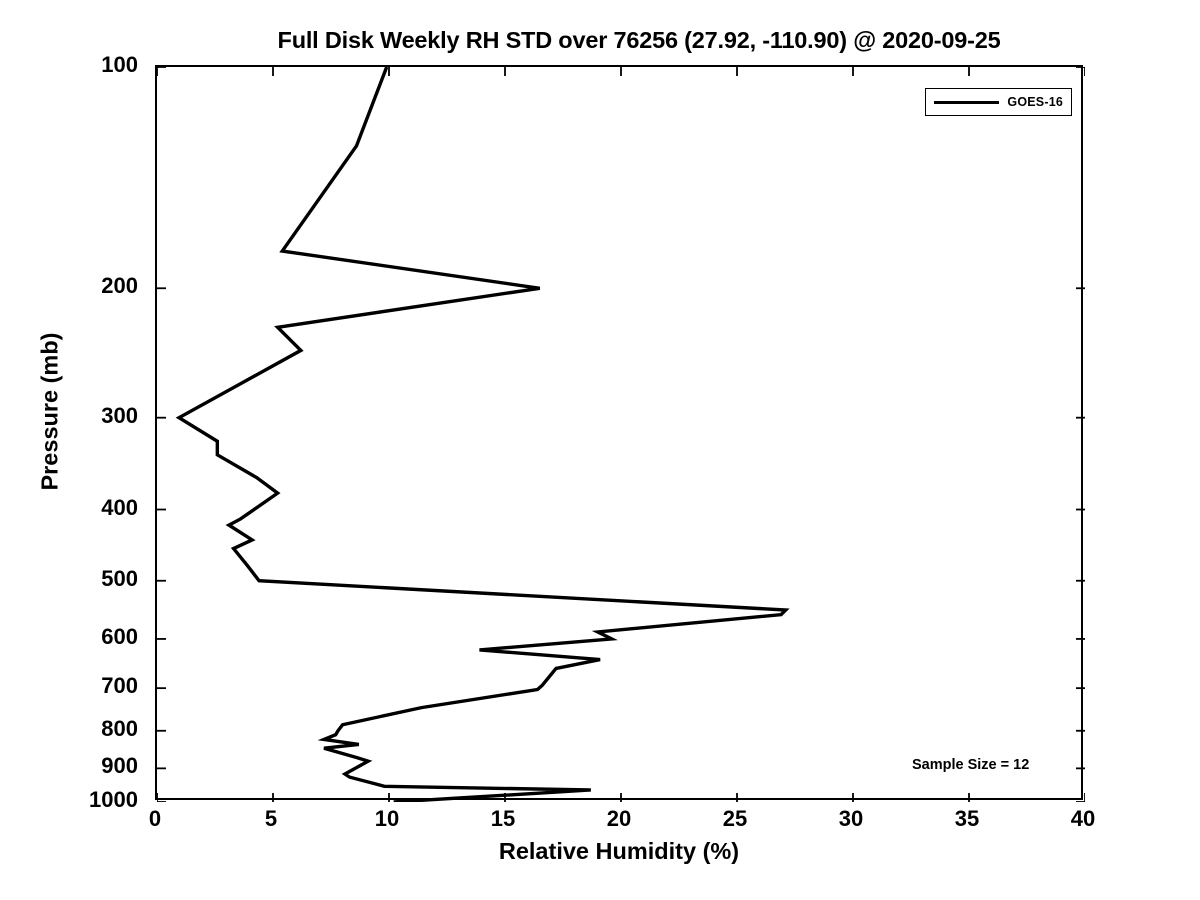 This screenshot has width=1200, height=900. I want to click on sample-size-annotation: Sample Size = 12, so click(971, 765).